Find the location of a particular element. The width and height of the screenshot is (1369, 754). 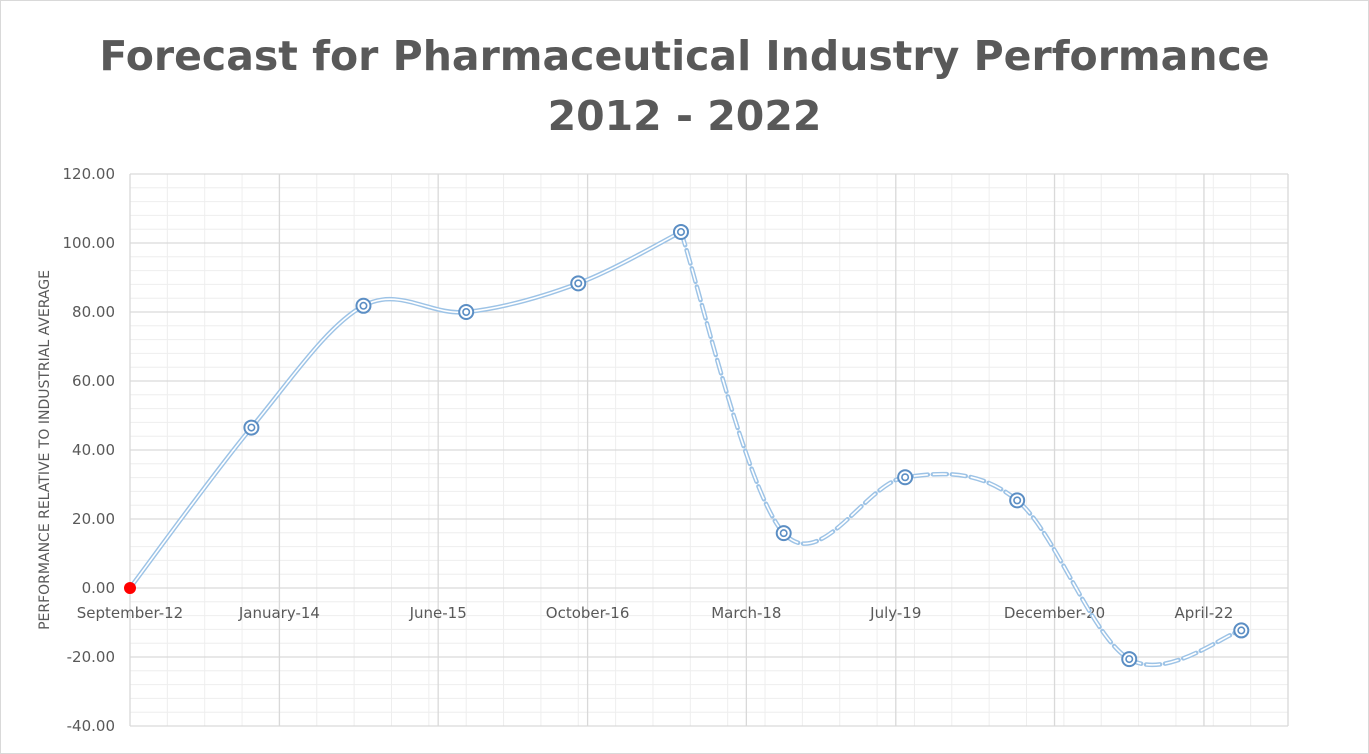

y-tick-label: 0.00 is located at coordinates (98, 588).